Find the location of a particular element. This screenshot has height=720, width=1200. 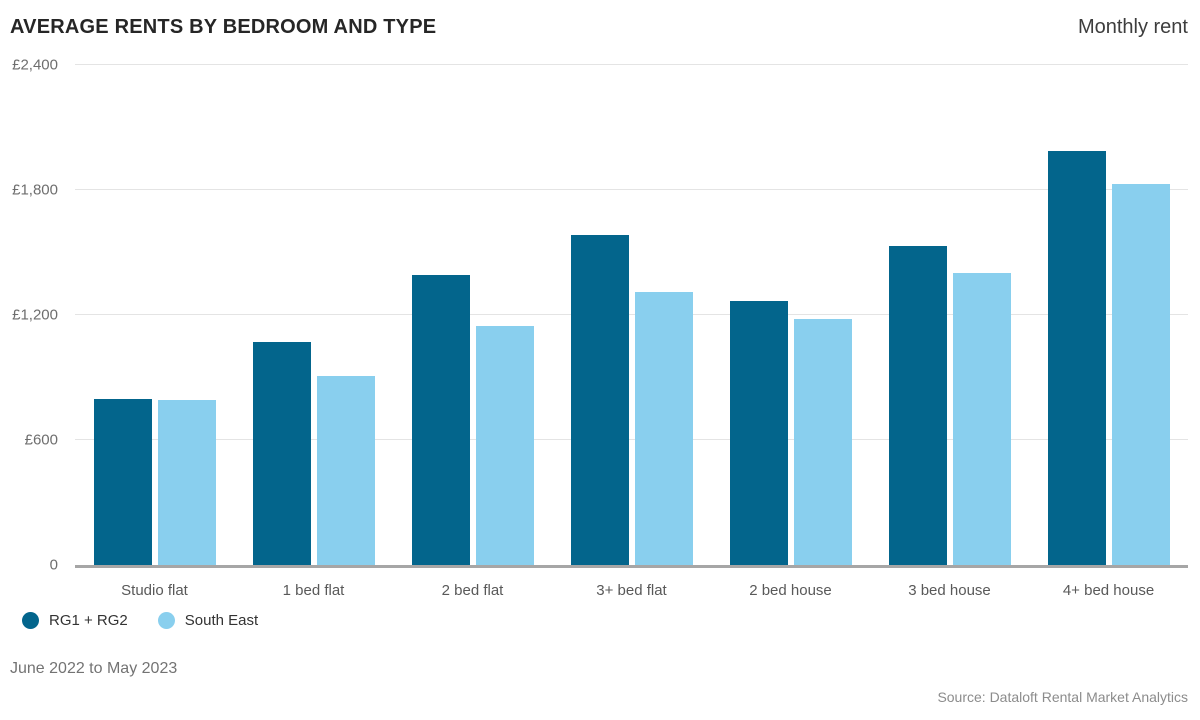

source-label: Source: Dataloft Rental Market Analytics is located at coordinates (1062, 697).